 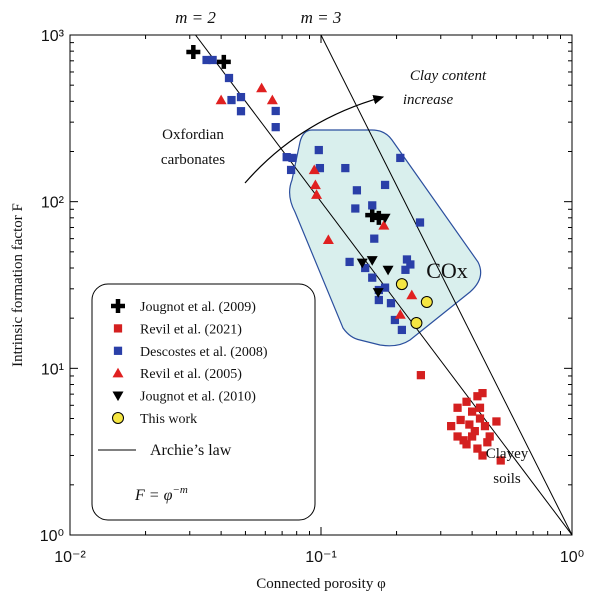 I want to click on clay-arrow, so click(x=314, y=139).